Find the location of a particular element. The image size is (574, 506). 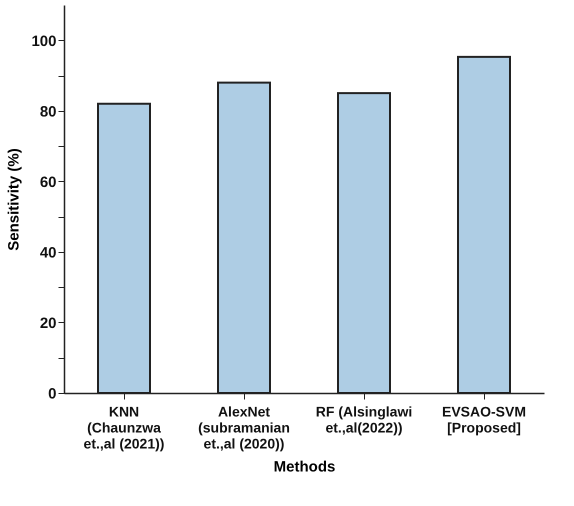

y-tick-label: 0 is located at coordinates (52, 394).